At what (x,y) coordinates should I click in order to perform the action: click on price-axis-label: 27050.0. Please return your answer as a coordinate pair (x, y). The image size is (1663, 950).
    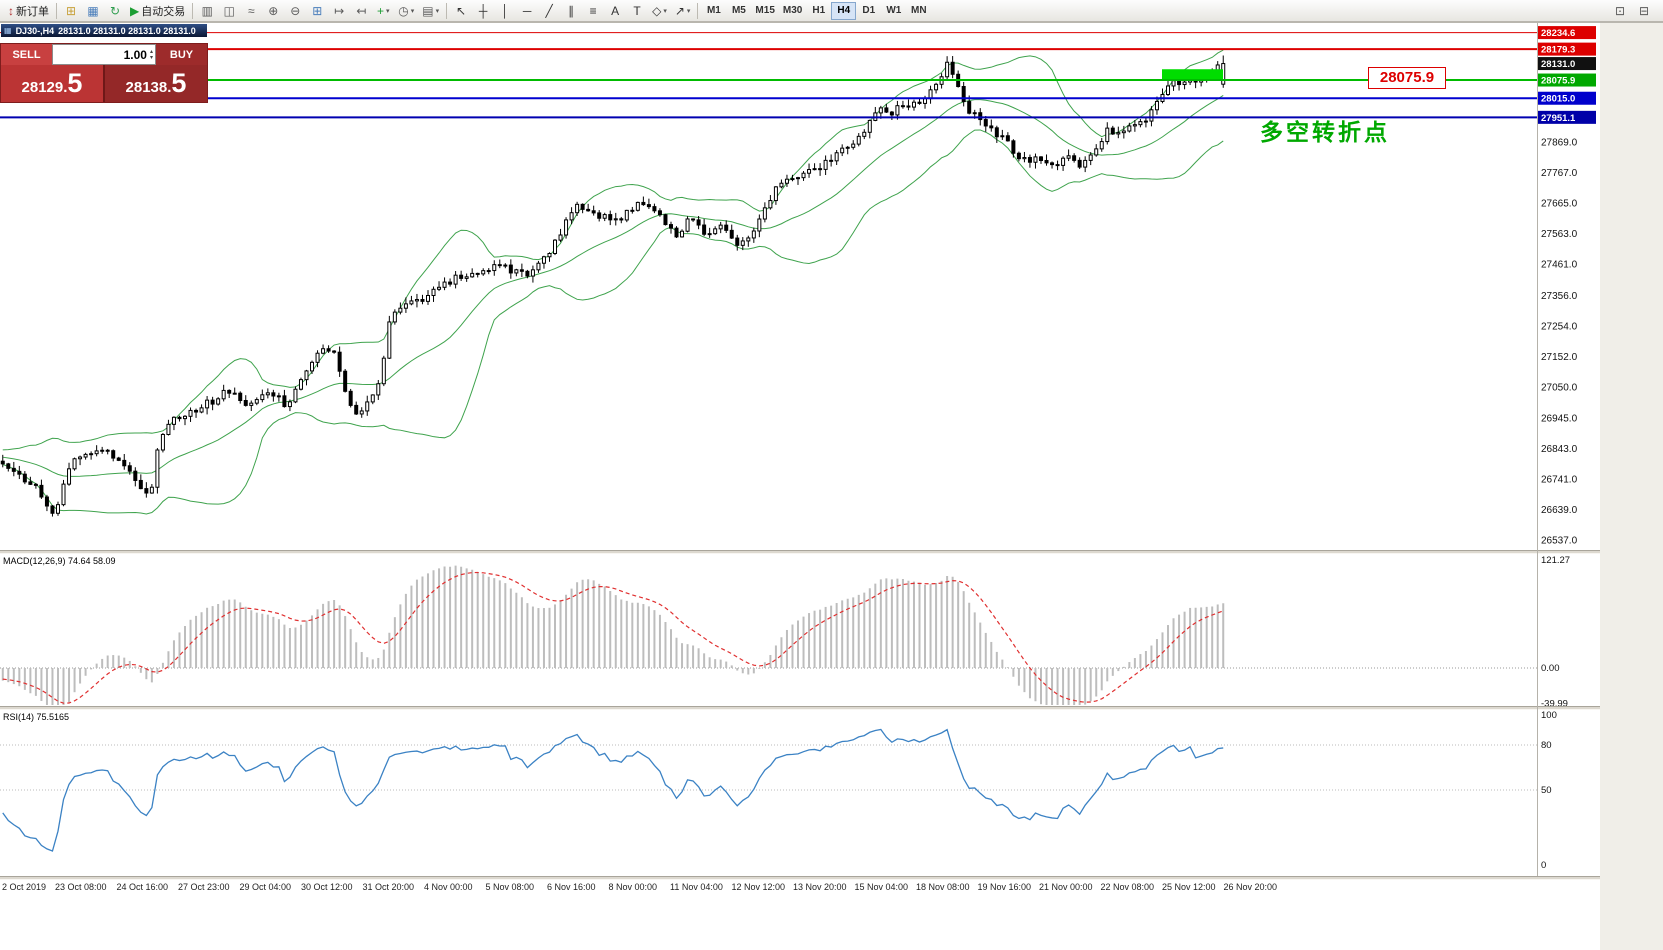
    Looking at the image, I should click on (1559, 387).